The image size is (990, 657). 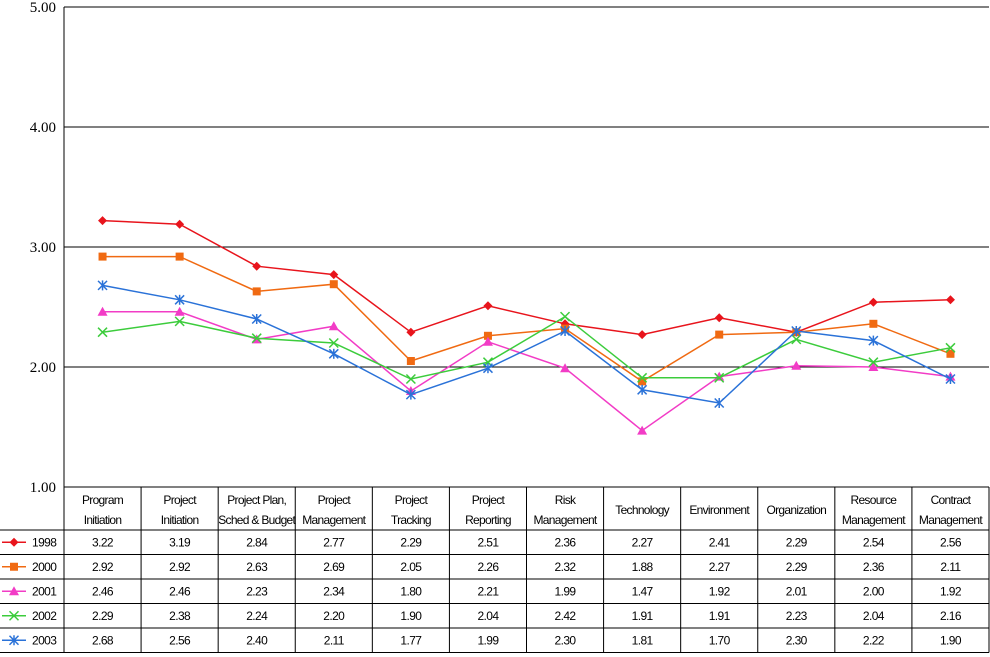 I want to click on data-label: 1.90, so click(x=411, y=616).